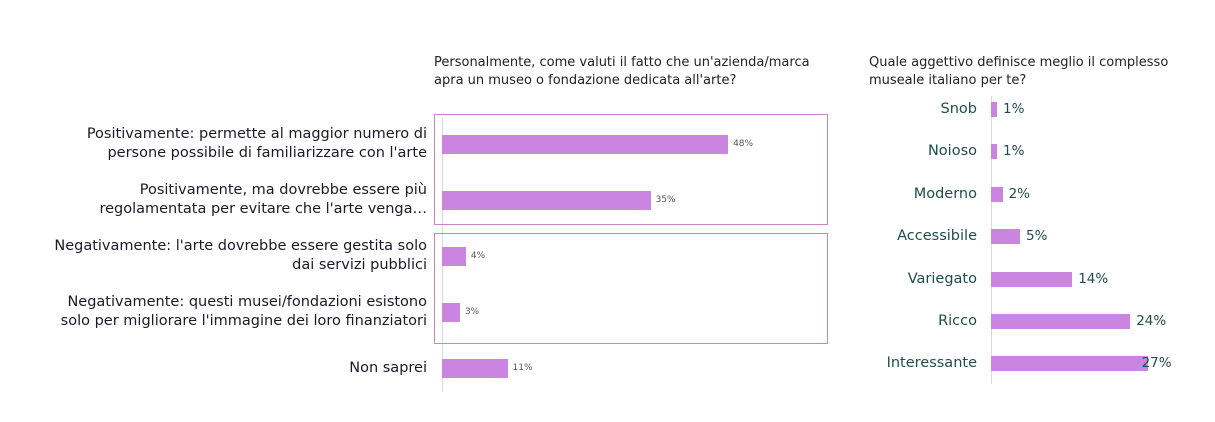  What do you see at coordinates (952, 150) in the screenshot?
I see `right-category-label: Noioso` at bounding box center [952, 150].